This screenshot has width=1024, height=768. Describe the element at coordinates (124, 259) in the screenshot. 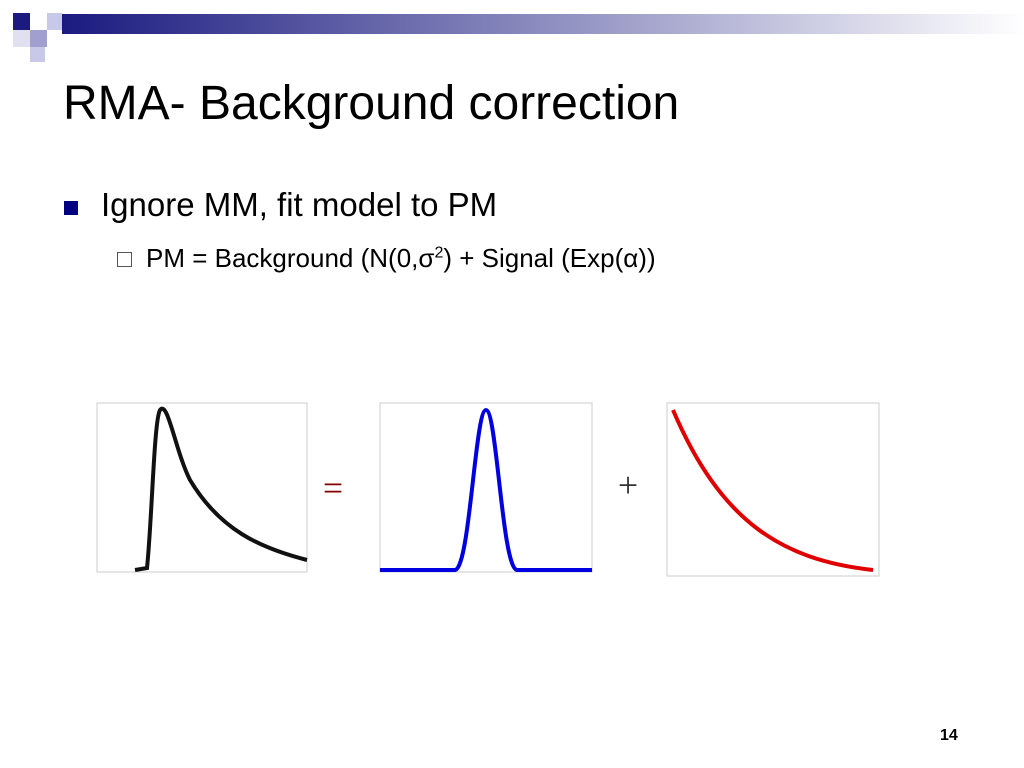

I see `sub-bullet-marker` at that location.